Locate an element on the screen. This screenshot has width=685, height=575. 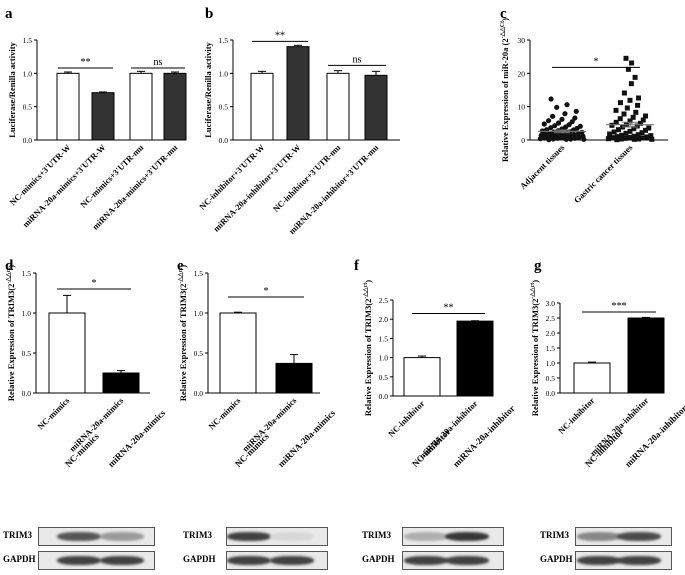
significance-label: ns is located at coordinates (158, 62).